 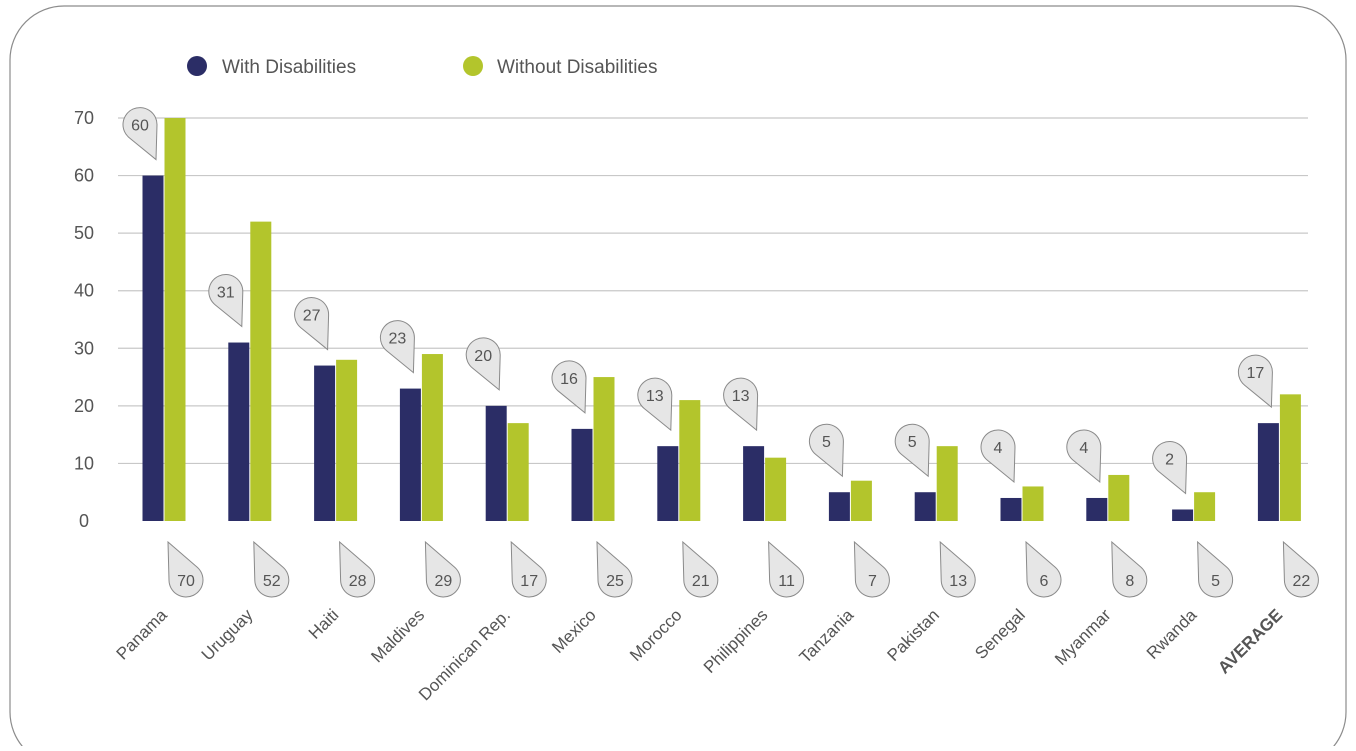 What do you see at coordinates (958, 581) in the screenshot?
I see `value-label-text: 13` at bounding box center [958, 581].